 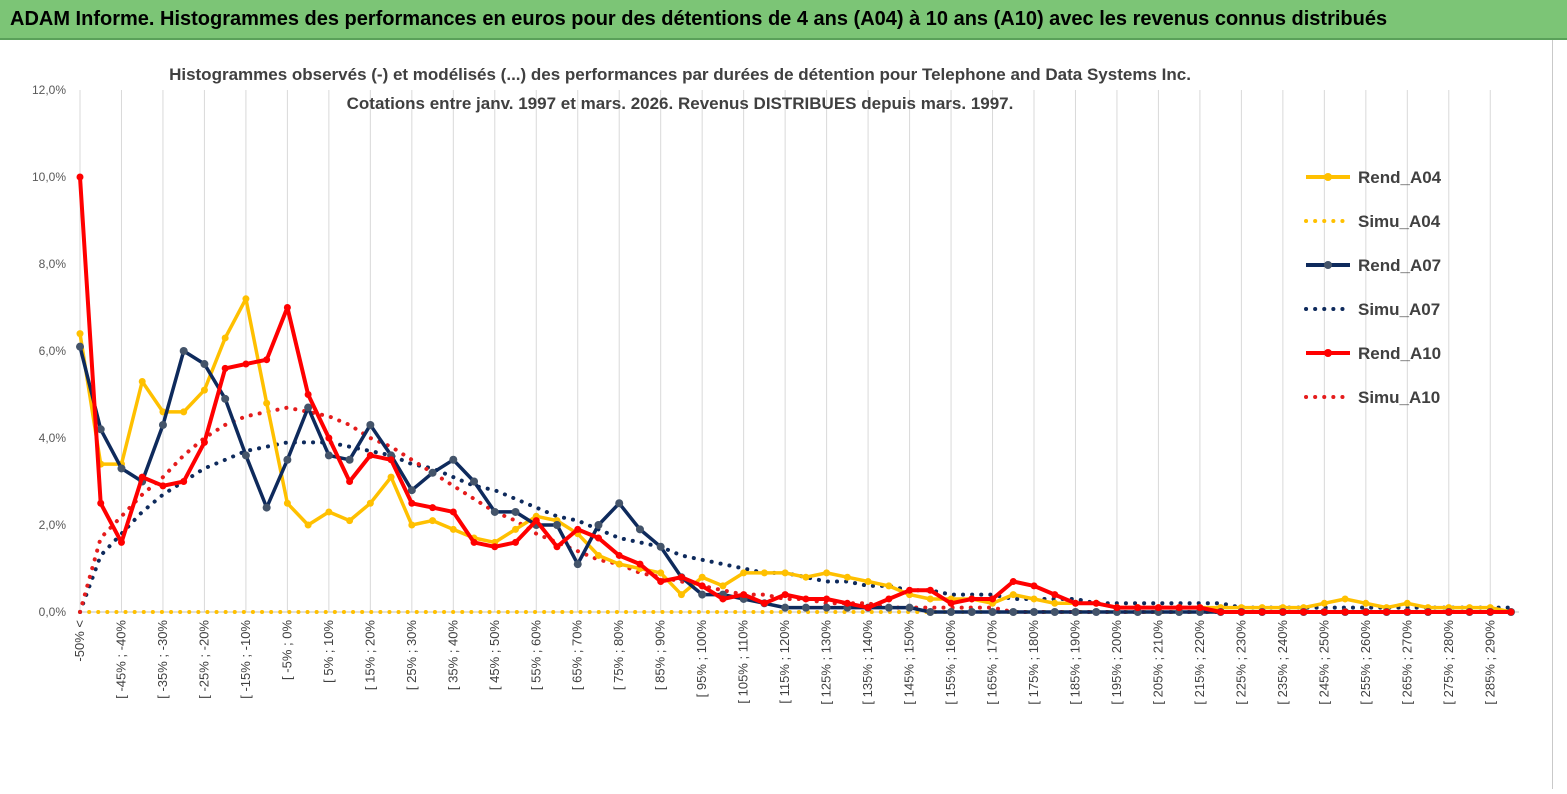 What do you see at coordinates (1282, 662) in the screenshot?
I see `x-tick-label: [ 235% ; 240%` at bounding box center [1282, 662].